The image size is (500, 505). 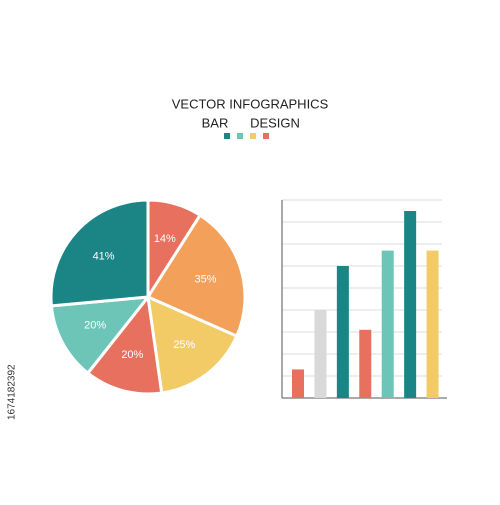 What do you see at coordinates (215, 122) in the screenshot?
I see `subtitle-left: BAR` at bounding box center [215, 122].